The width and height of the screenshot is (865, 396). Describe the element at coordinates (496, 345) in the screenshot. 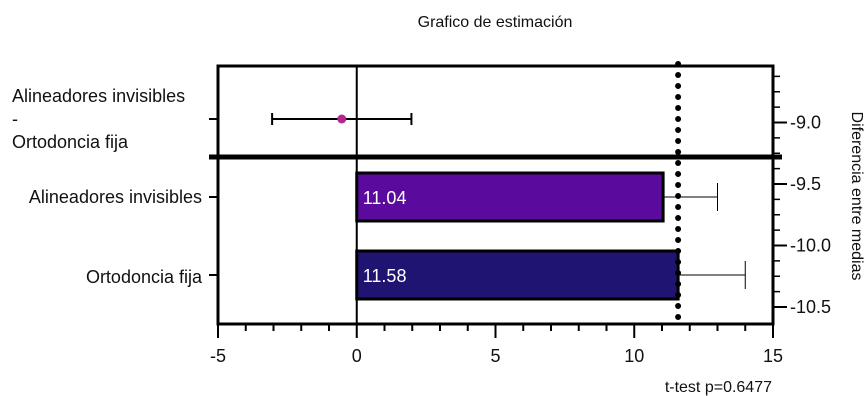

I see `x-axis: -5 0 5 10 15` at that location.